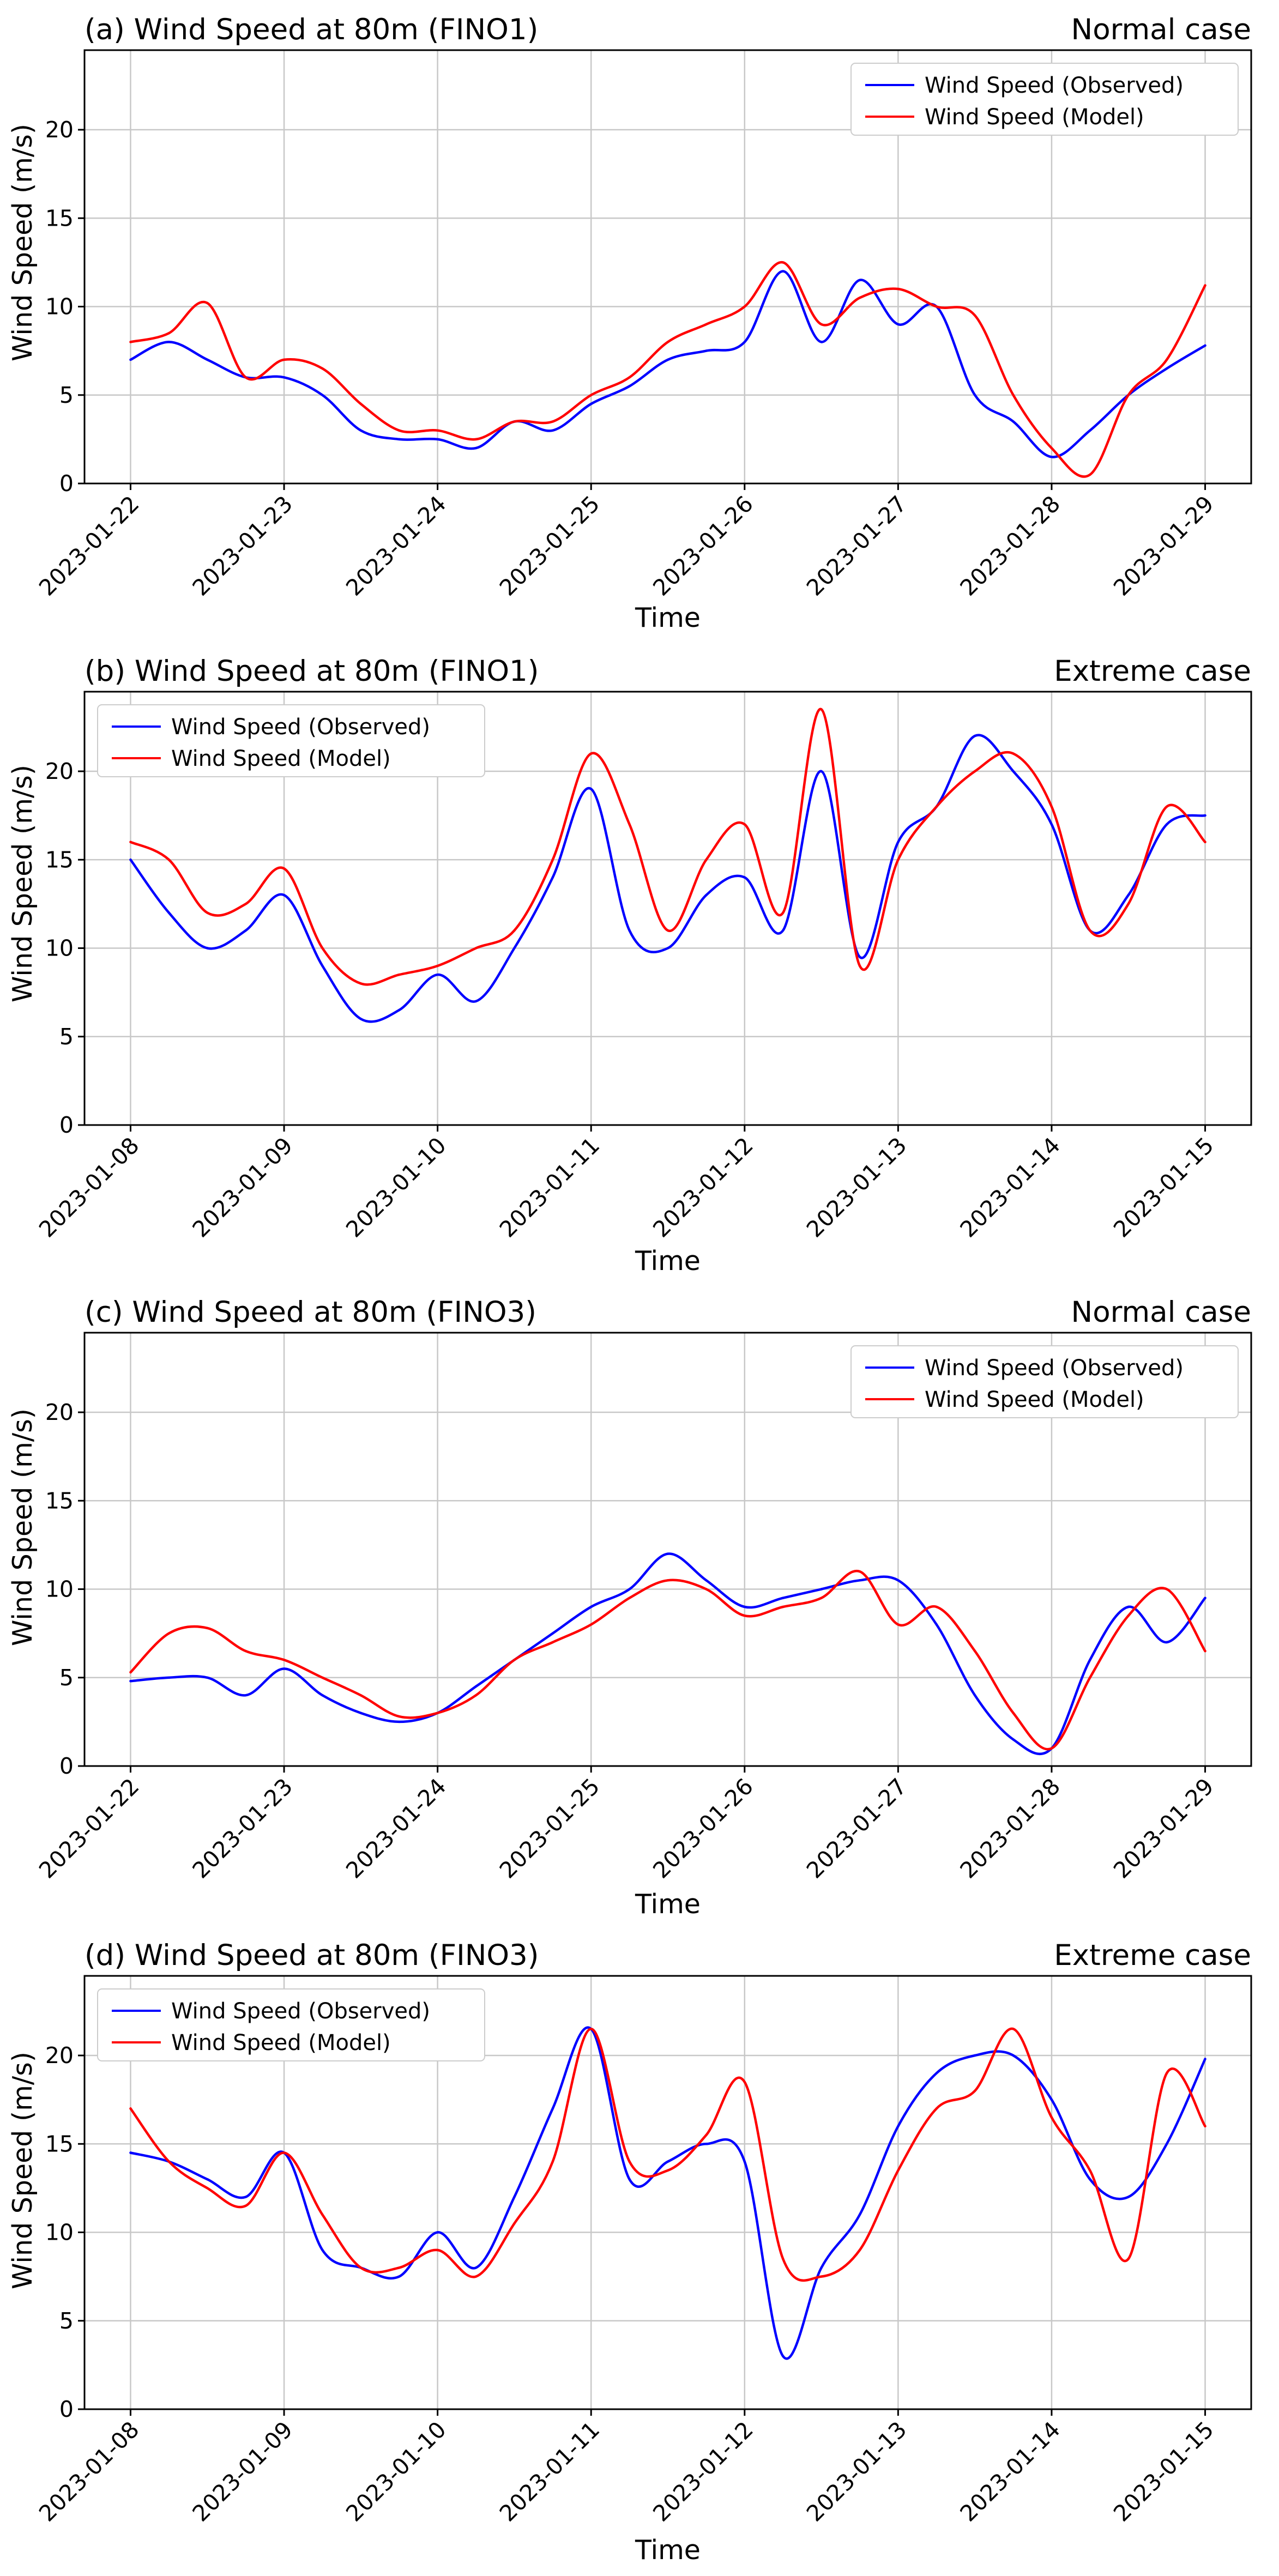 Image resolution: width=1279 pixels, height=2576 pixels. I want to click on panel-a-title: (a) Wind Speed at 80m (FINO1), so click(312, 29).